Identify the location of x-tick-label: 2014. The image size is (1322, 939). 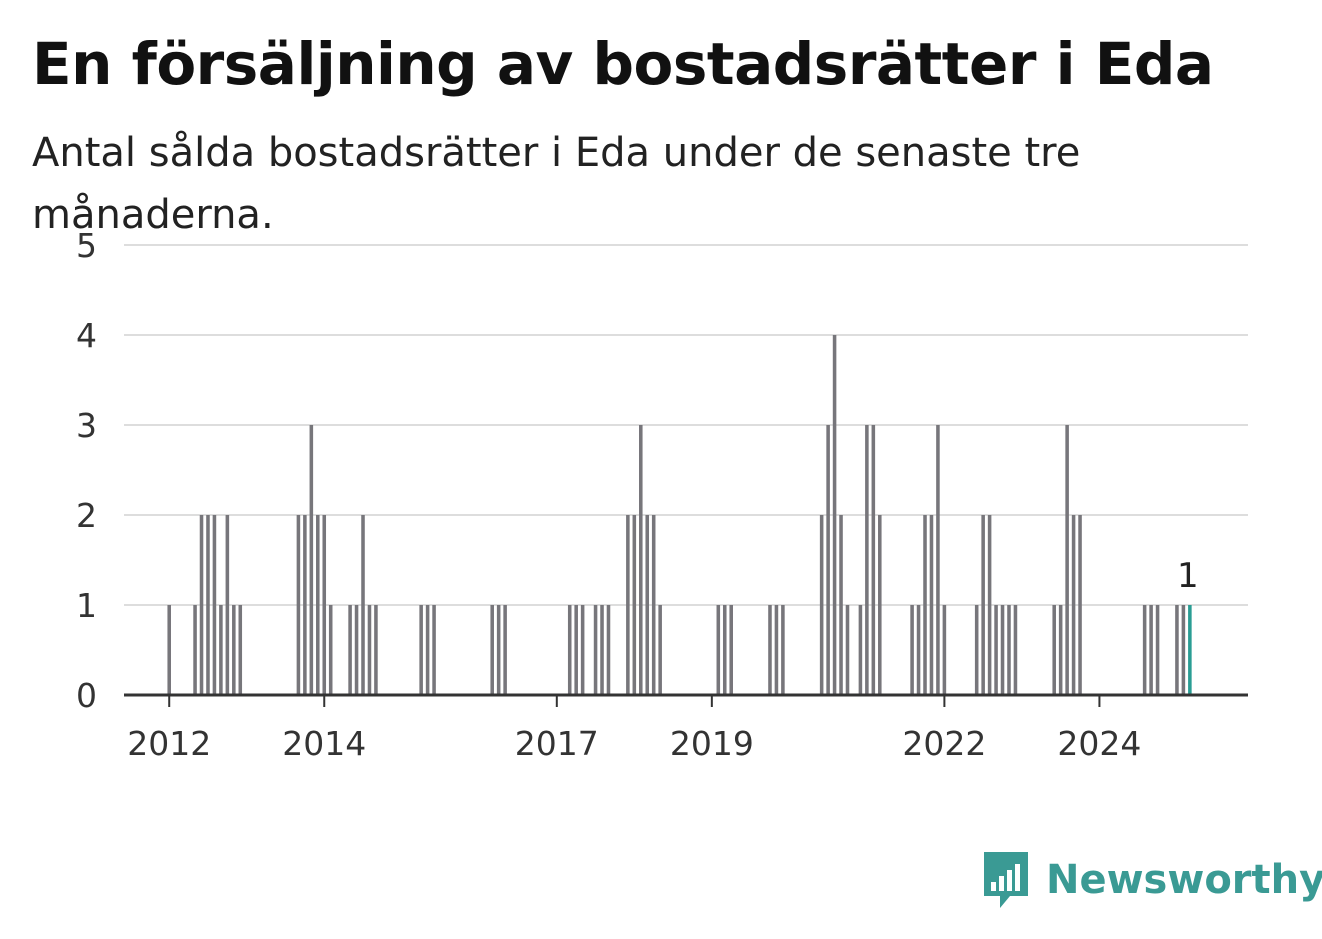
(324, 743).